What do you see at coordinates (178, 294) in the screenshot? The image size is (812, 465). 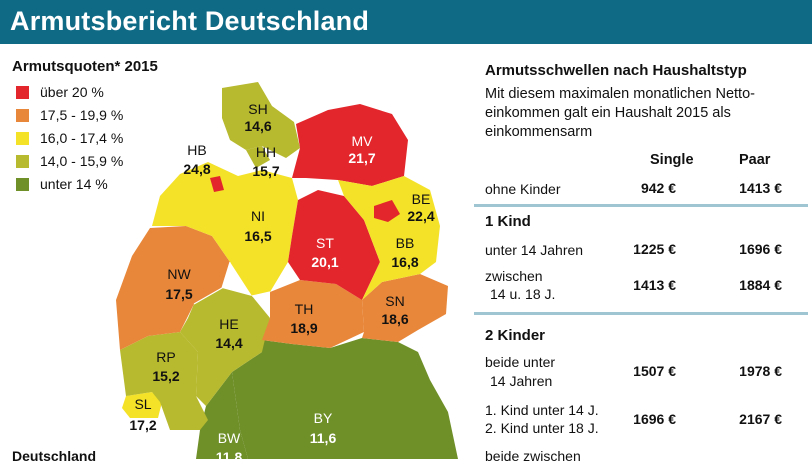 I see `state-value-nw: 17,5` at bounding box center [178, 294].